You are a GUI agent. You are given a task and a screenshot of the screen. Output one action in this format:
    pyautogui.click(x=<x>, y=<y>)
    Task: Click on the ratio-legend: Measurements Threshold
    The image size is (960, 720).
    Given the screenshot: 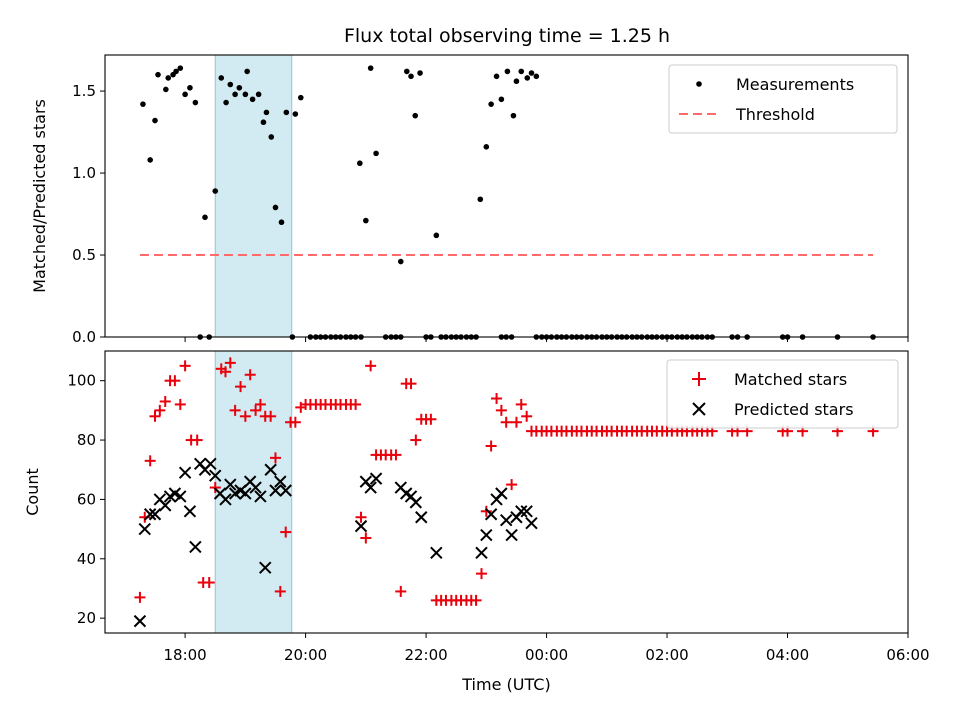 What is the action you would take?
    pyautogui.click(x=783, y=99)
    